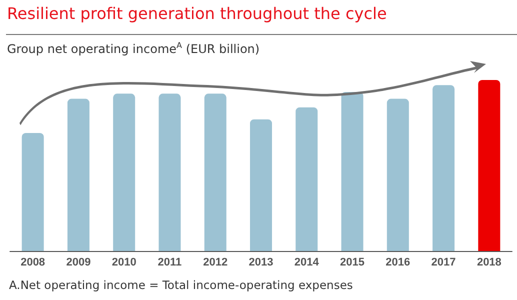 The width and height of the screenshot is (517, 300). I want to click on x-tick-label: 2017, so click(443, 262).